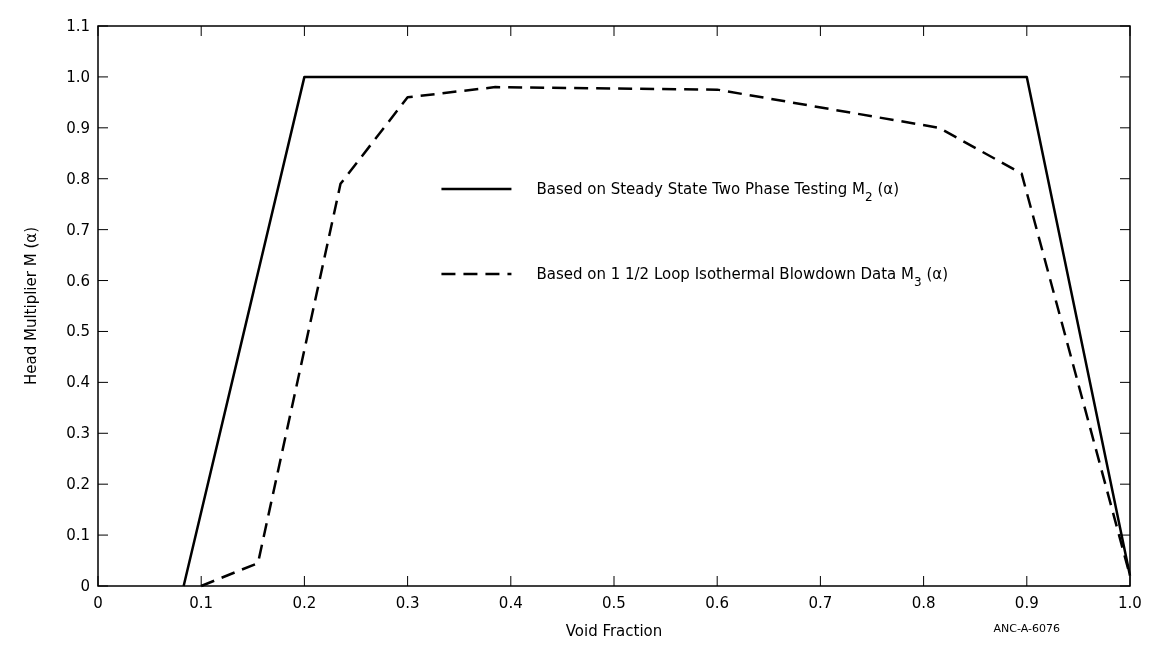  Describe the element at coordinates (78, 331) in the screenshot. I see `y-tick-label: 0.5` at that location.